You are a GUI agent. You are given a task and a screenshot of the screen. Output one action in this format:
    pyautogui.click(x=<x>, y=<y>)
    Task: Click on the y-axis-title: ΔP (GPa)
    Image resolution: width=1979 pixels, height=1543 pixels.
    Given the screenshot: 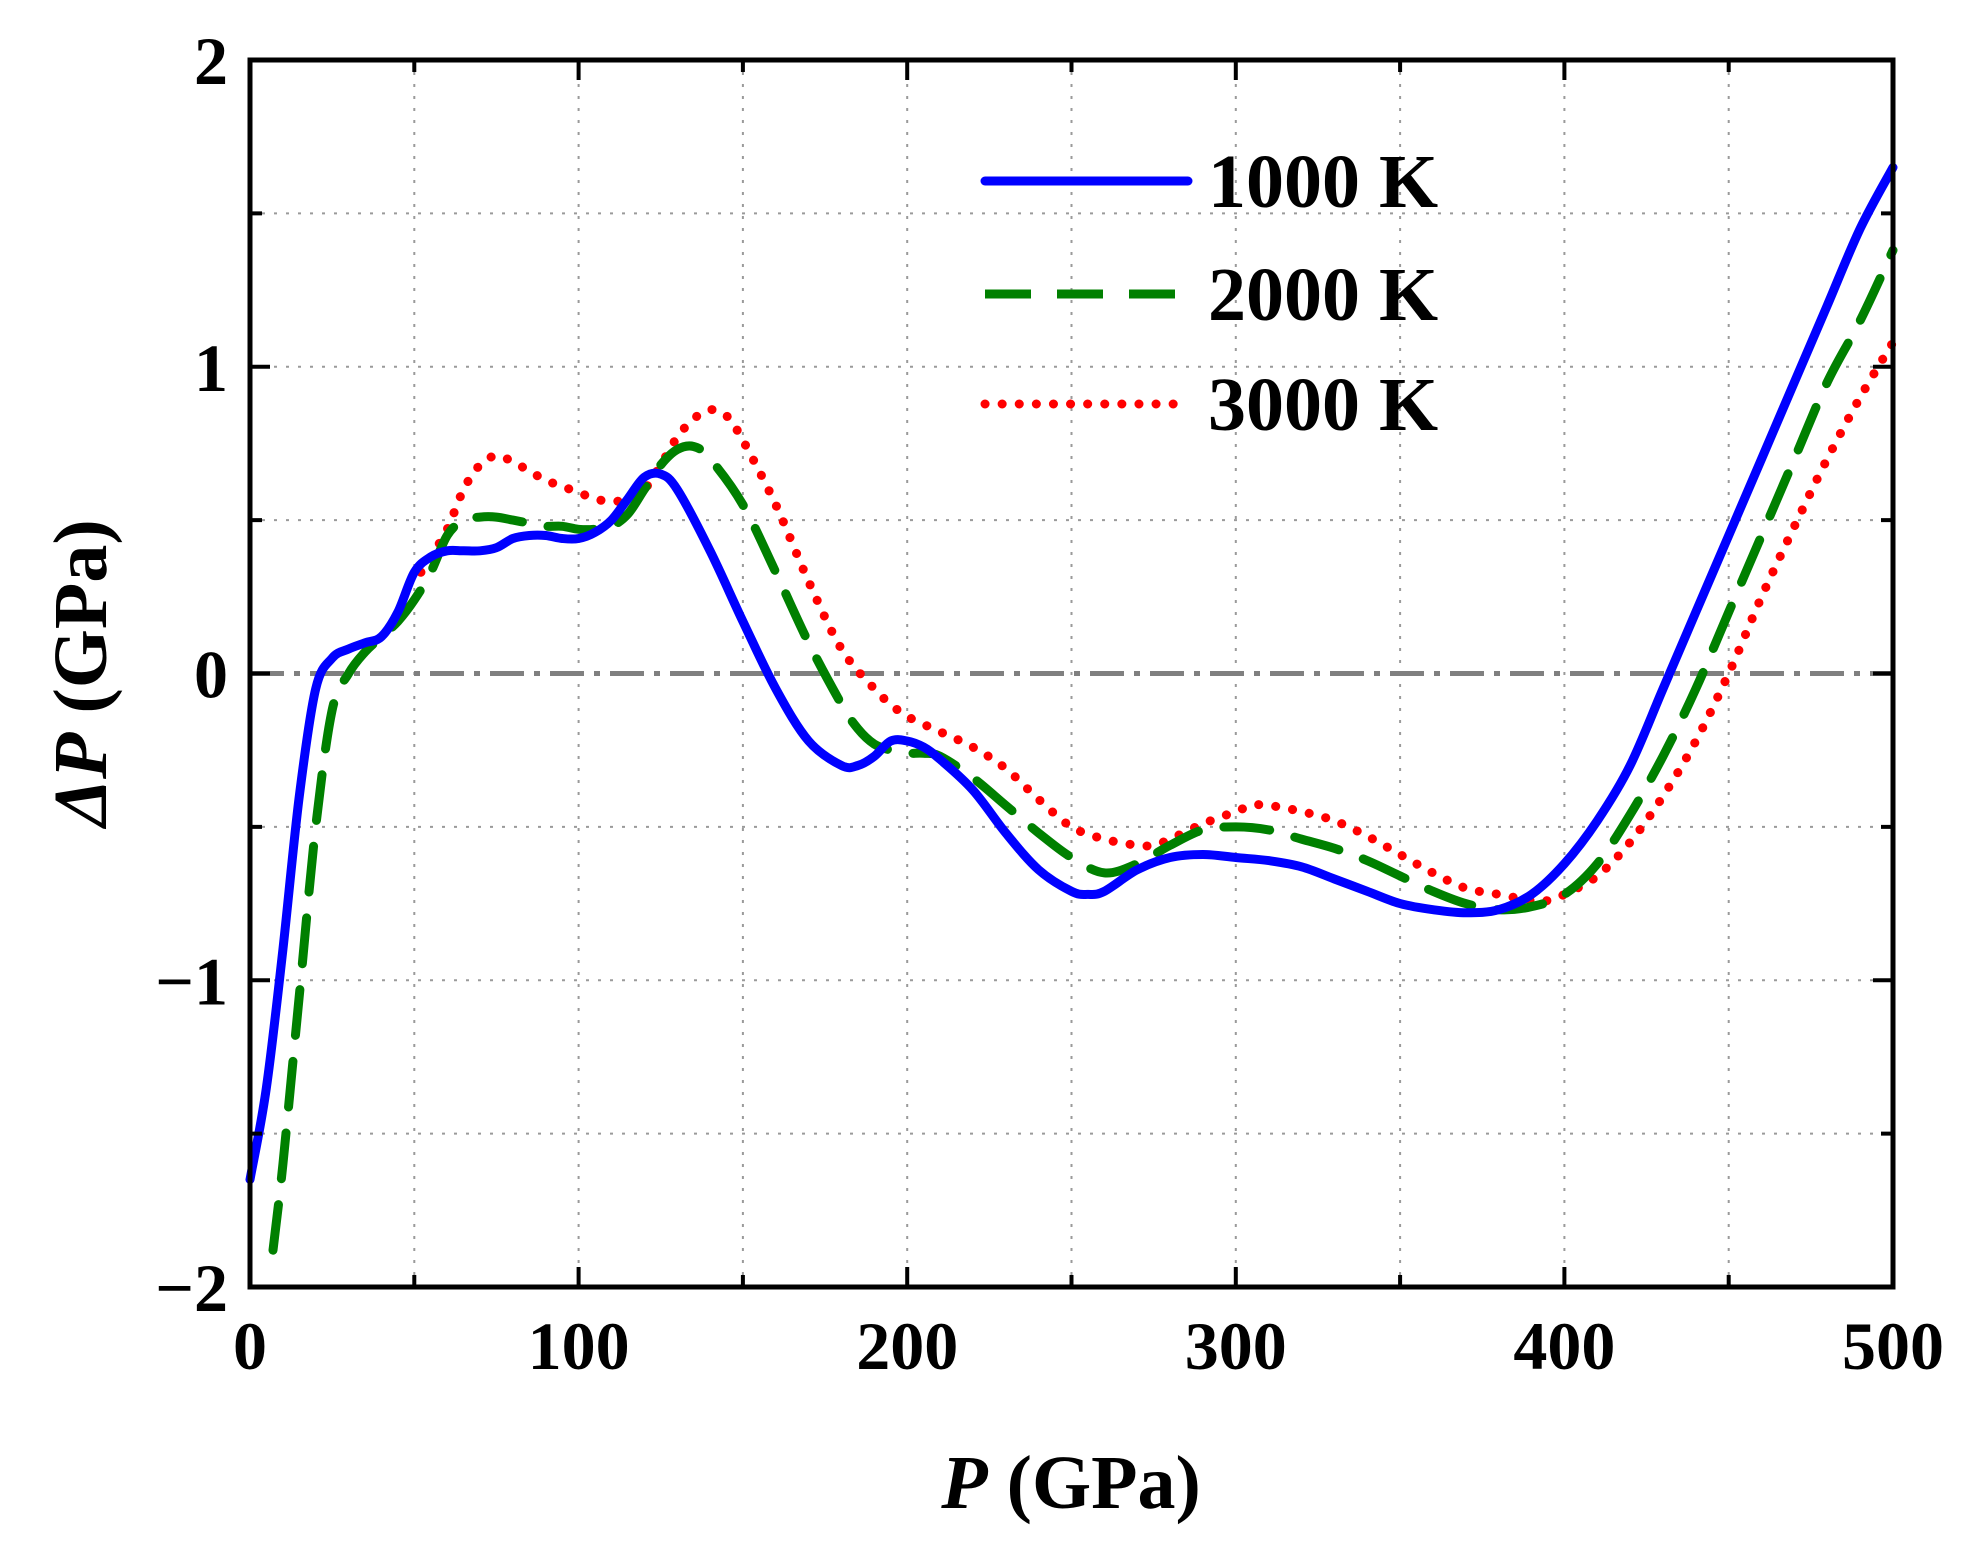 What is the action you would take?
    pyautogui.click(x=81, y=674)
    